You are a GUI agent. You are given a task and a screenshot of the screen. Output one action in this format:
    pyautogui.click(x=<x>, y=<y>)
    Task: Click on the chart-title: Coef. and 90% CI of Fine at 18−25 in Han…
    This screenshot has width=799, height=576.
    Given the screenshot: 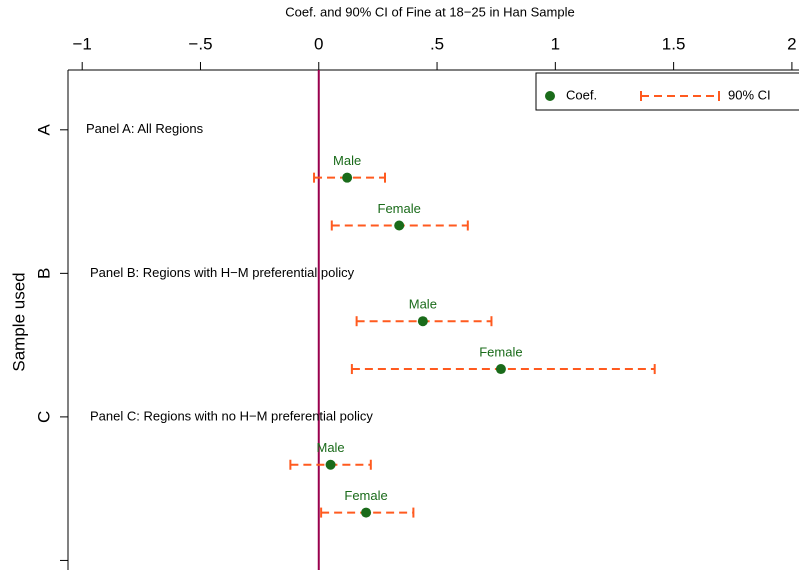 What is the action you would take?
    pyautogui.click(x=429, y=11)
    